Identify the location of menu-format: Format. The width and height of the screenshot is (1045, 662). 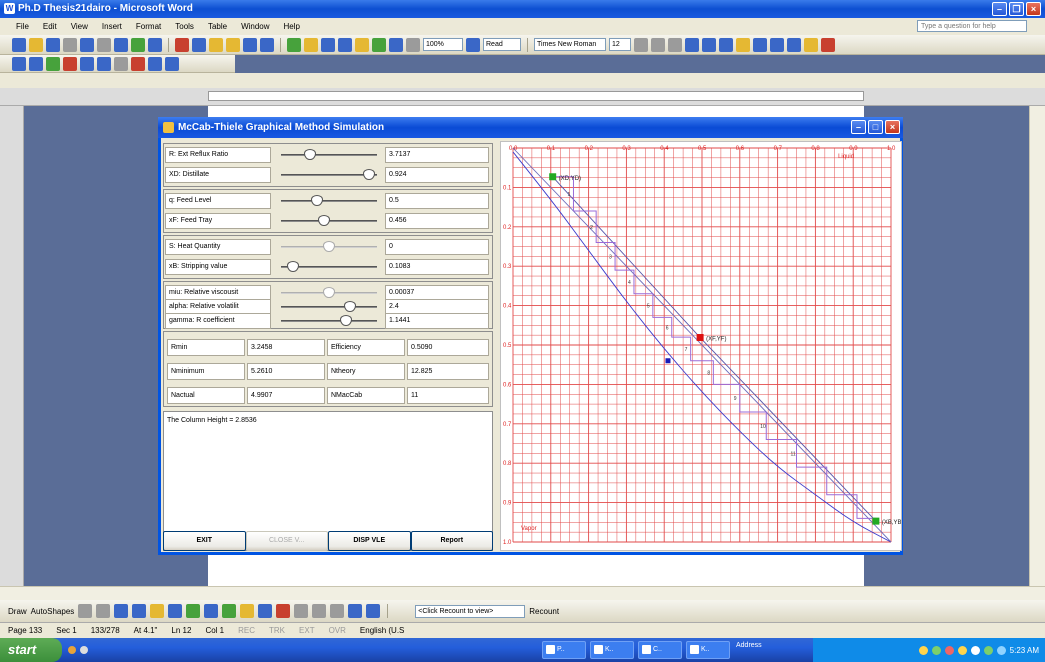
(148, 26).